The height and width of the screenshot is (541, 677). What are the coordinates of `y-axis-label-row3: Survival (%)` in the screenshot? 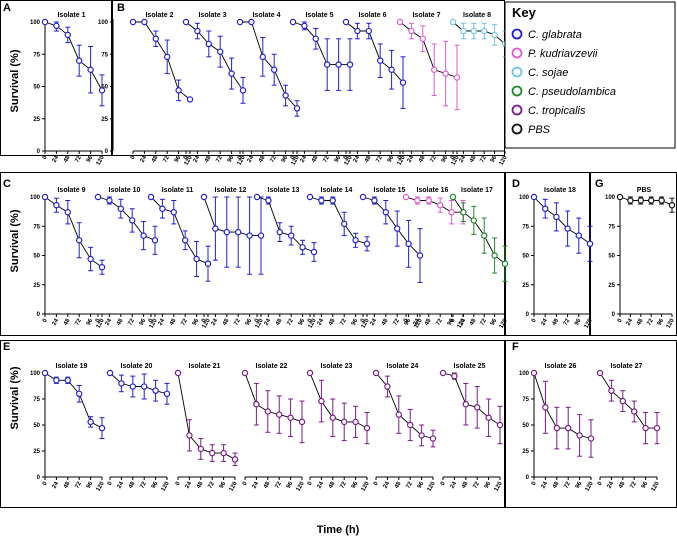 It's located at (15, 397).